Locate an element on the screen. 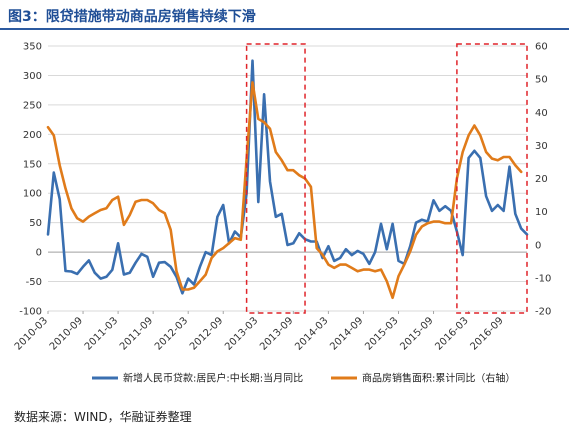 This screenshot has height=433, width=569. y-right-tick-label: 0 is located at coordinates (538, 245).